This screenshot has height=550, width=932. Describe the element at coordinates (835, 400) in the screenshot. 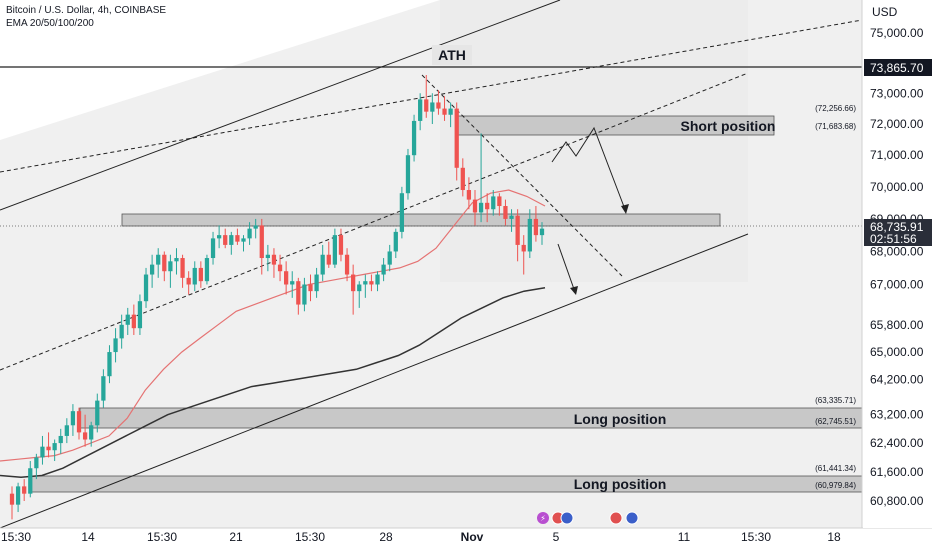

I see `long1-top-price: (63,335.71)` at that location.